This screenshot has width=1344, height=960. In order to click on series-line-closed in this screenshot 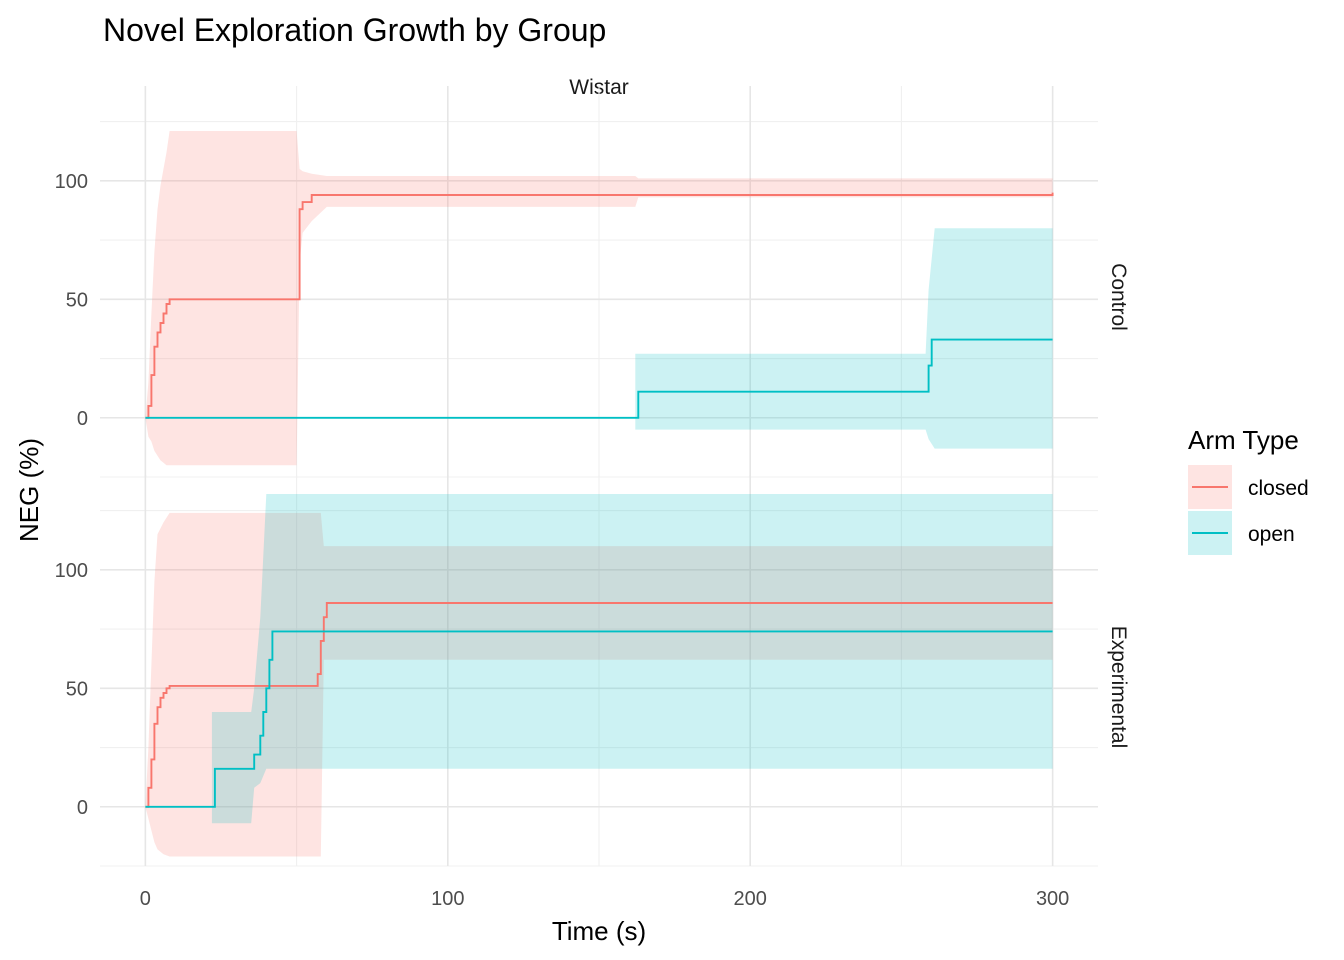, I will do `click(599, 705)`.